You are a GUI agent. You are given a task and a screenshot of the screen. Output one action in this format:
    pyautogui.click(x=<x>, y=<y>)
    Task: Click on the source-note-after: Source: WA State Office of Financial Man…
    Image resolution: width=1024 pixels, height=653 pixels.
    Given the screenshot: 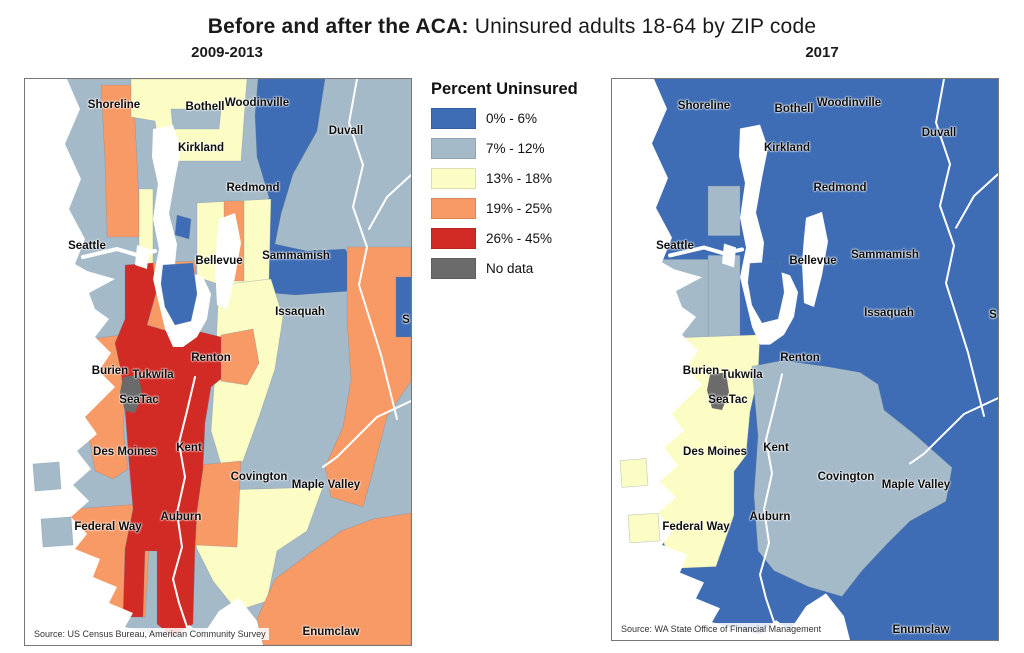 What is the action you would take?
    pyautogui.click(x=721, y=629)
    